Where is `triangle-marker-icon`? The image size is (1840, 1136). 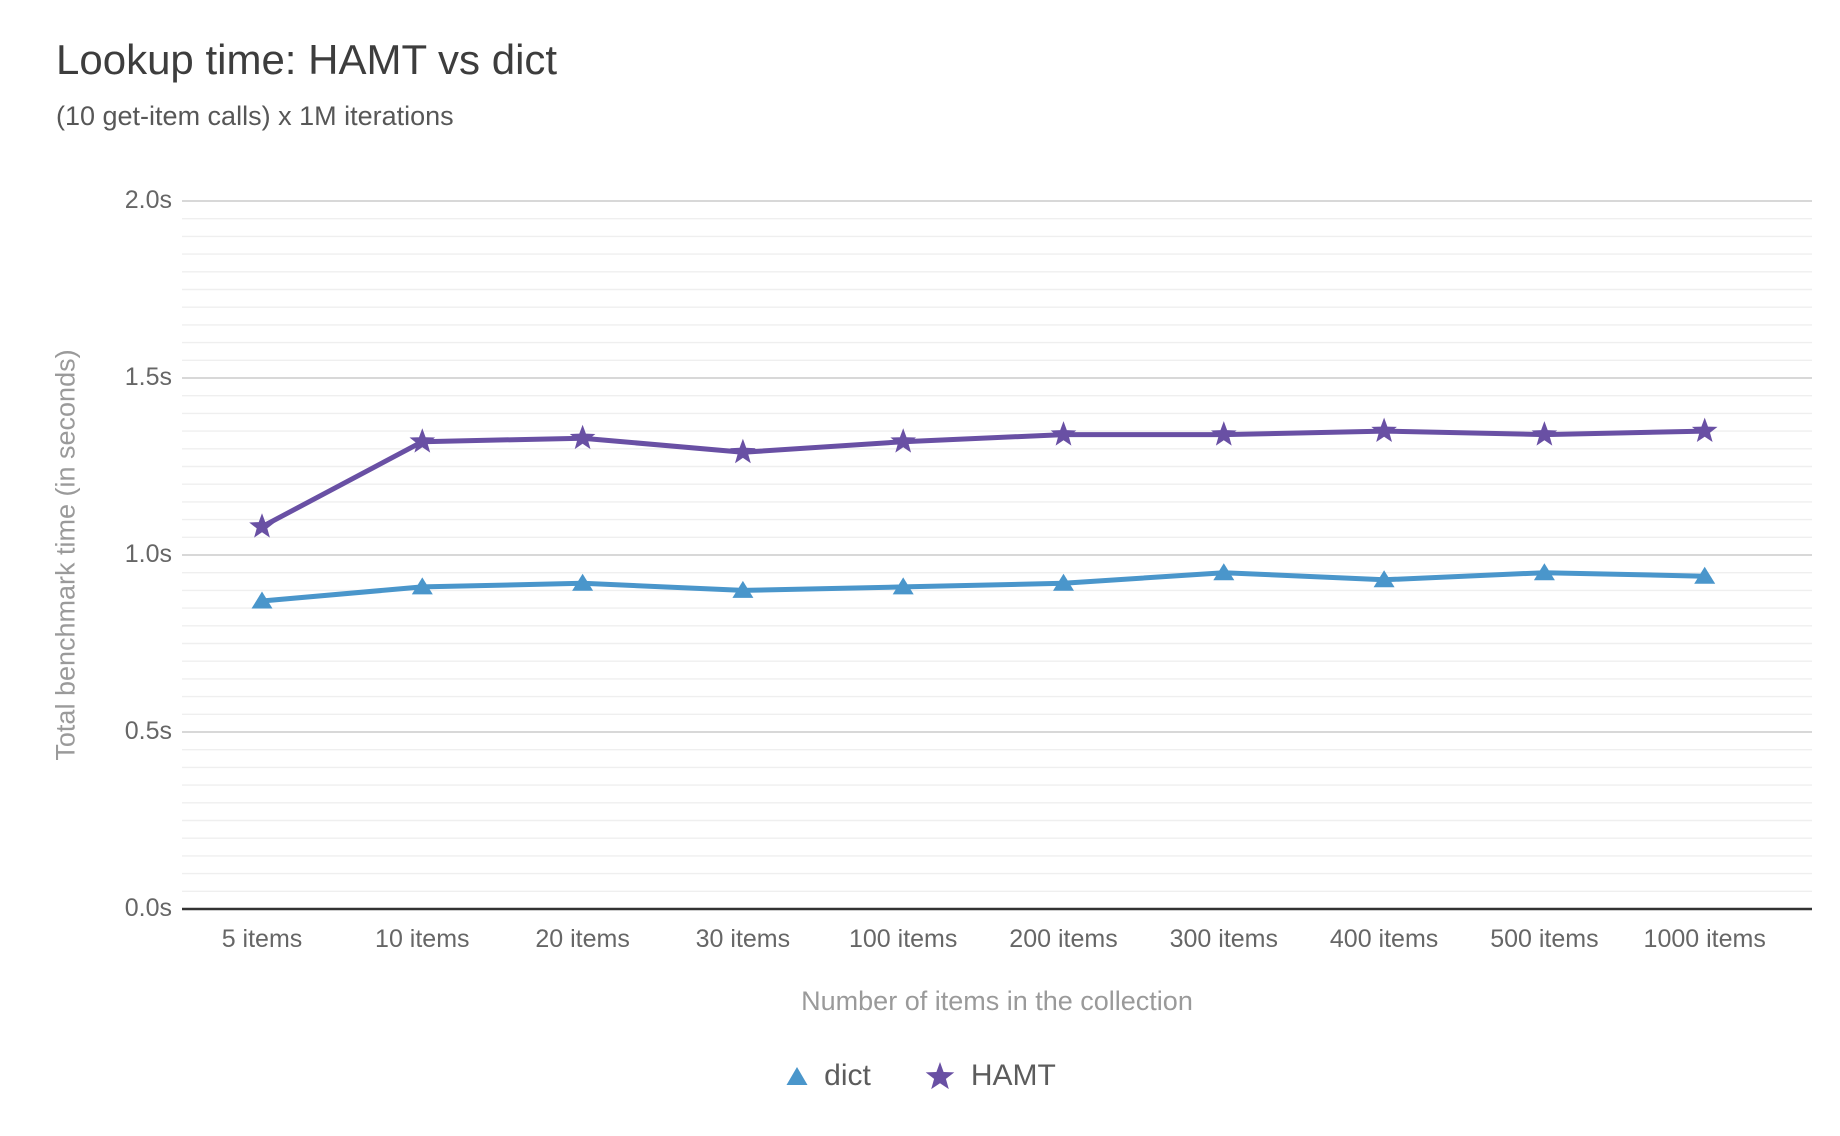 triangle-marker-icon is located at coordinates (797, 1076).